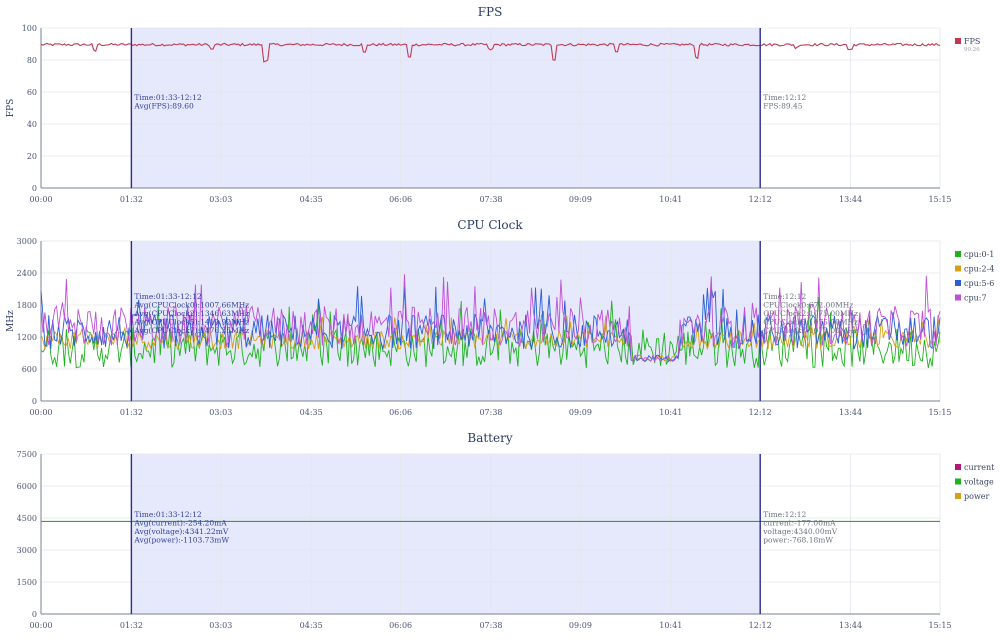  Describe the element at coordinates (11, 108) in the screenshot. I see `y-axis-label: FPS` at that location.